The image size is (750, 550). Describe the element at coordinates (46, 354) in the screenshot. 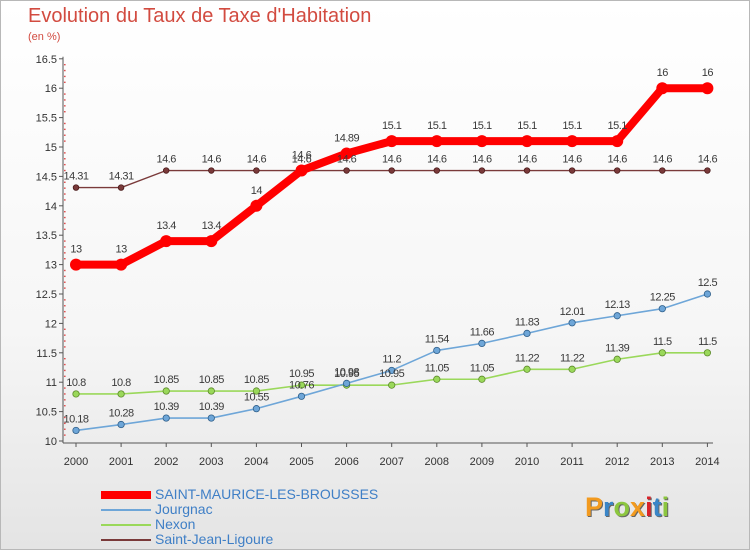

I see `y-tick-label: 11.5` at that location.